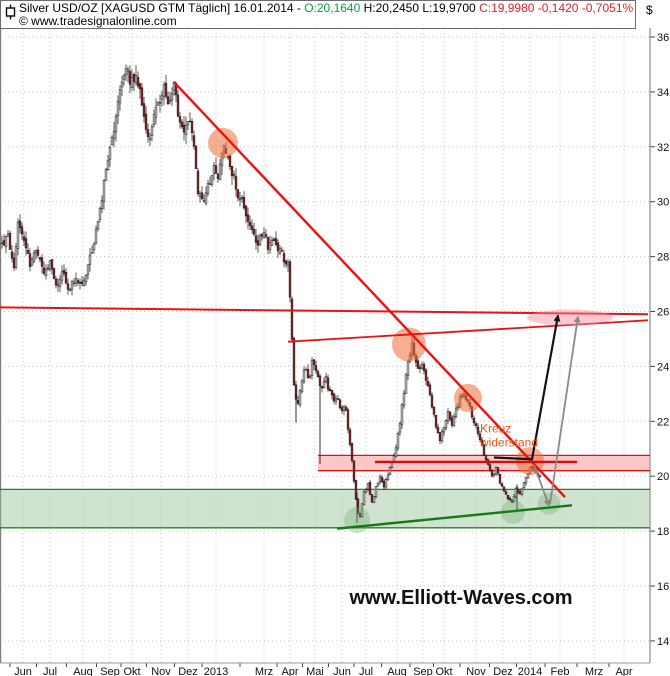 The height and width of the screenshot is (676, 670). I want to click on close-values: C:19,9980 -0,1420 -0,7051%, so click(556, 8).